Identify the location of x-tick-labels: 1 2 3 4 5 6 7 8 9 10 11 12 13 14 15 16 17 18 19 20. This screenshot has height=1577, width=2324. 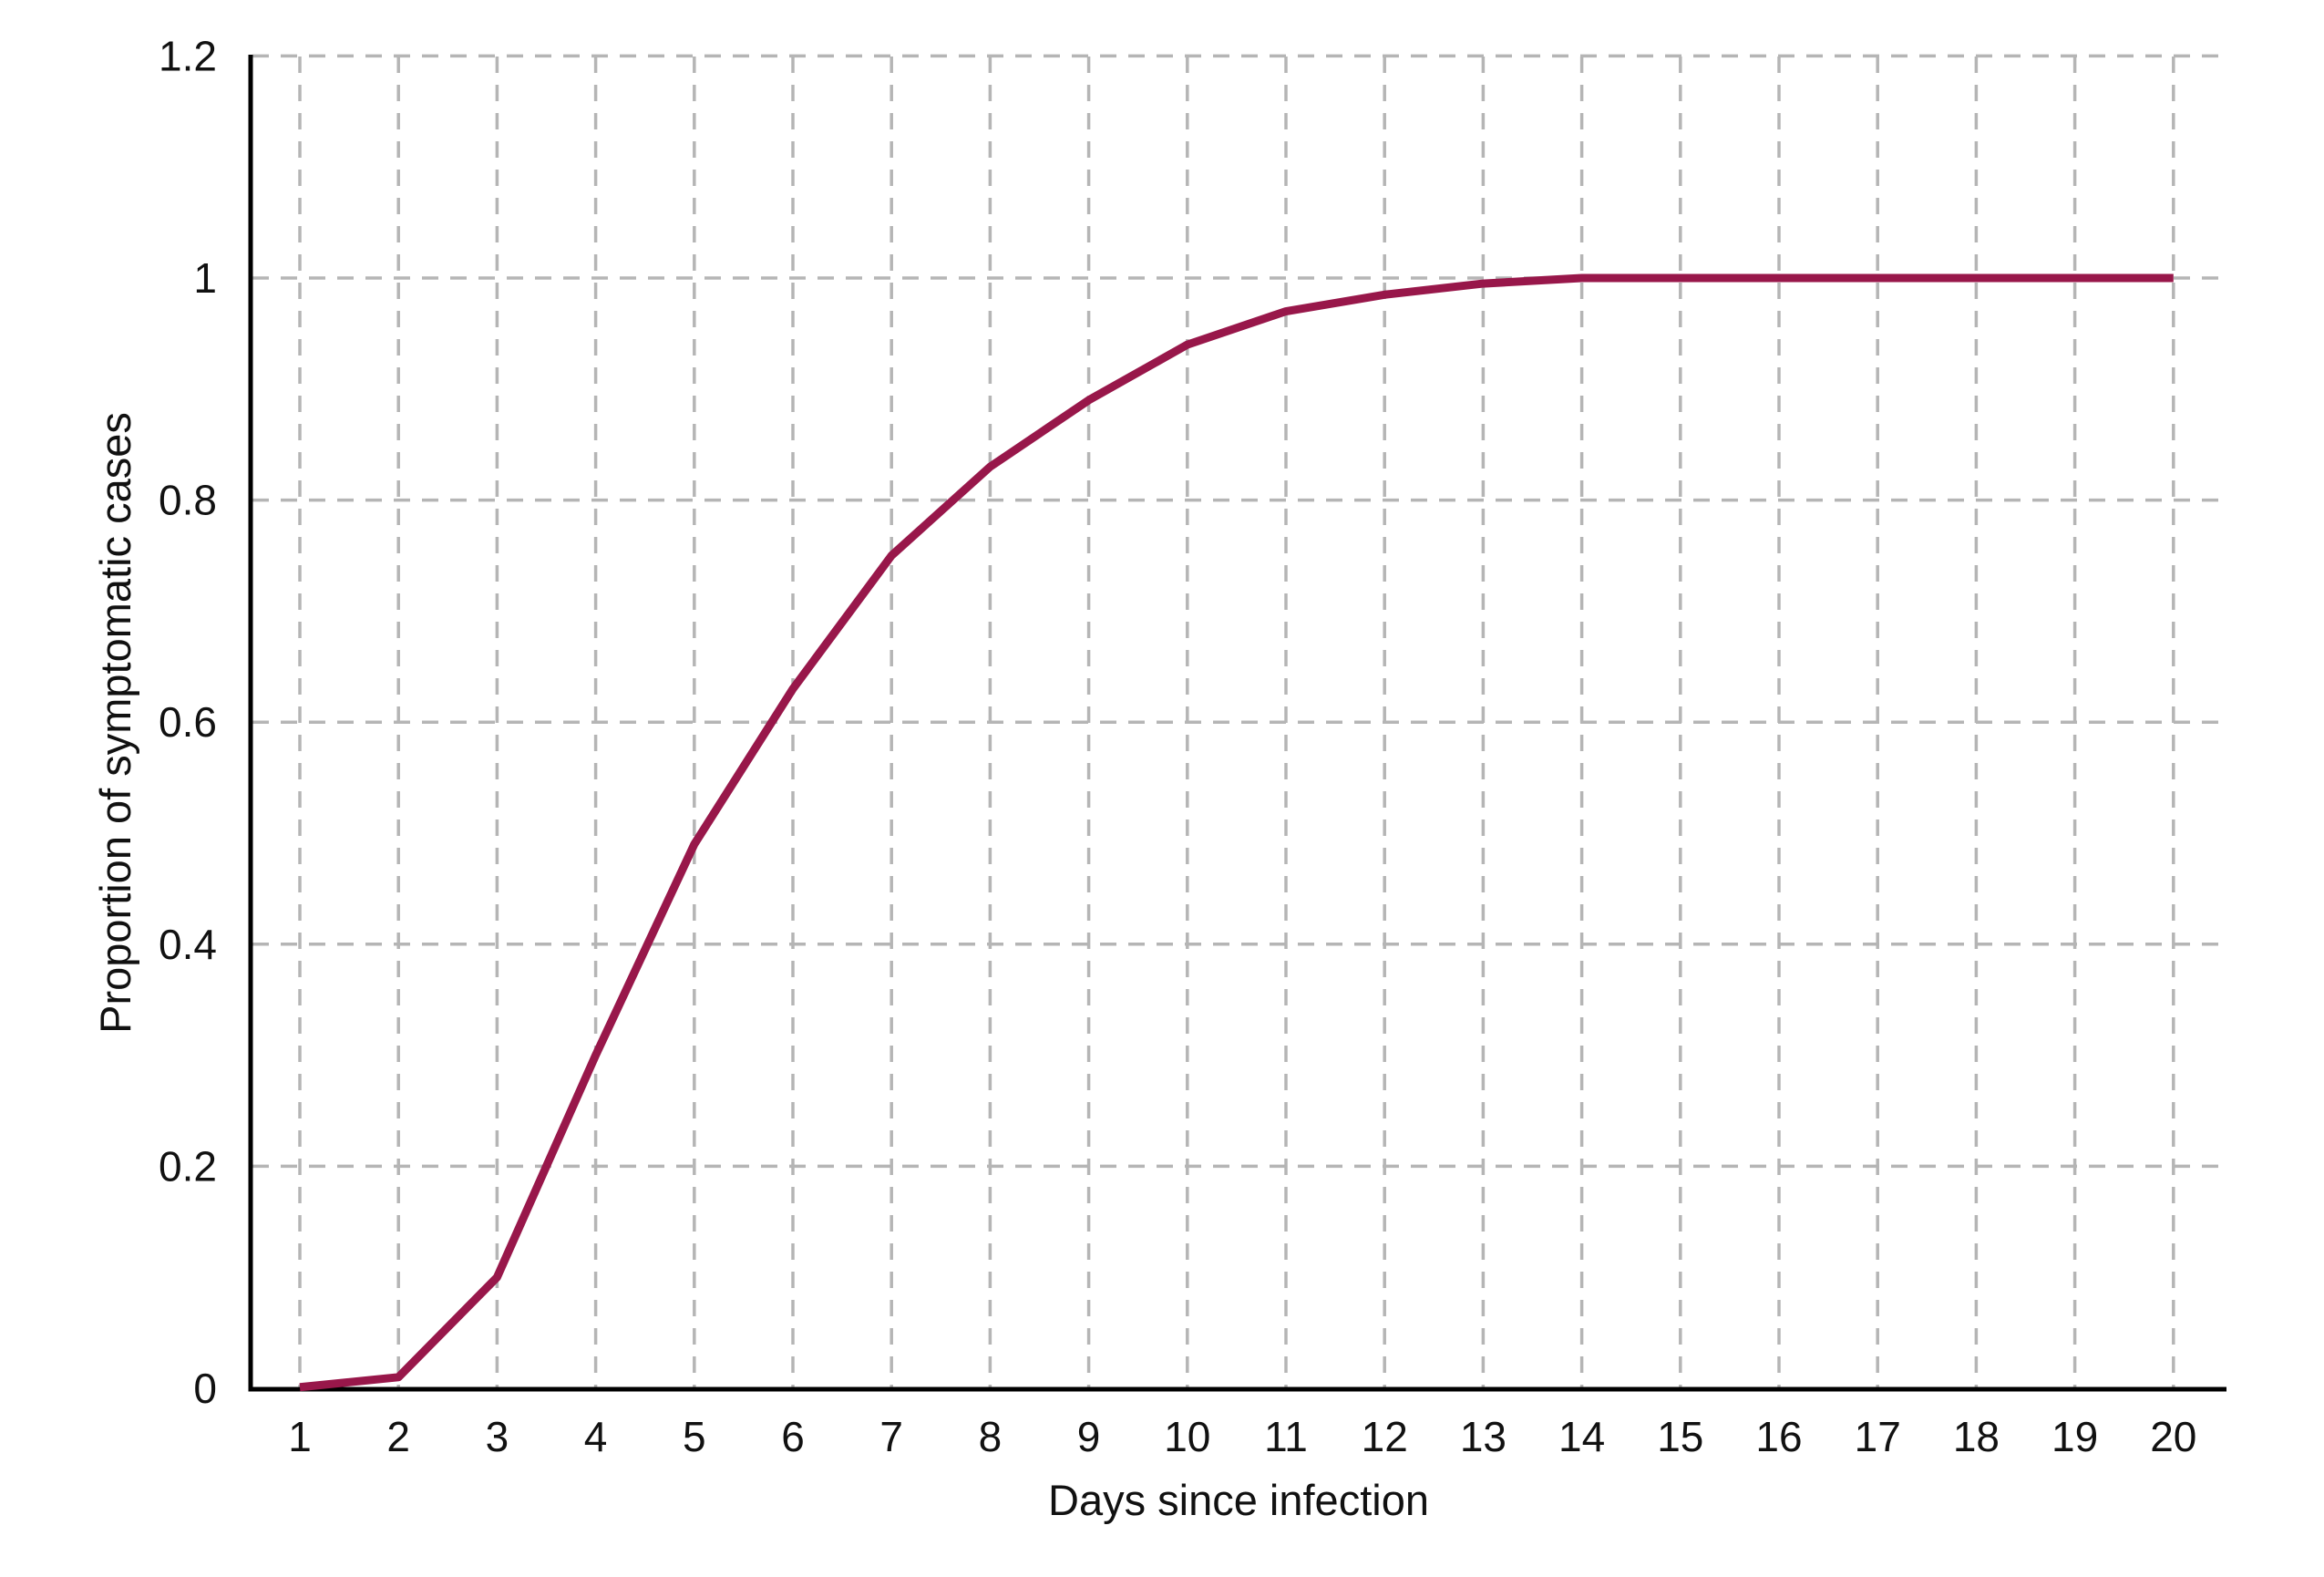
(1242, 1436).